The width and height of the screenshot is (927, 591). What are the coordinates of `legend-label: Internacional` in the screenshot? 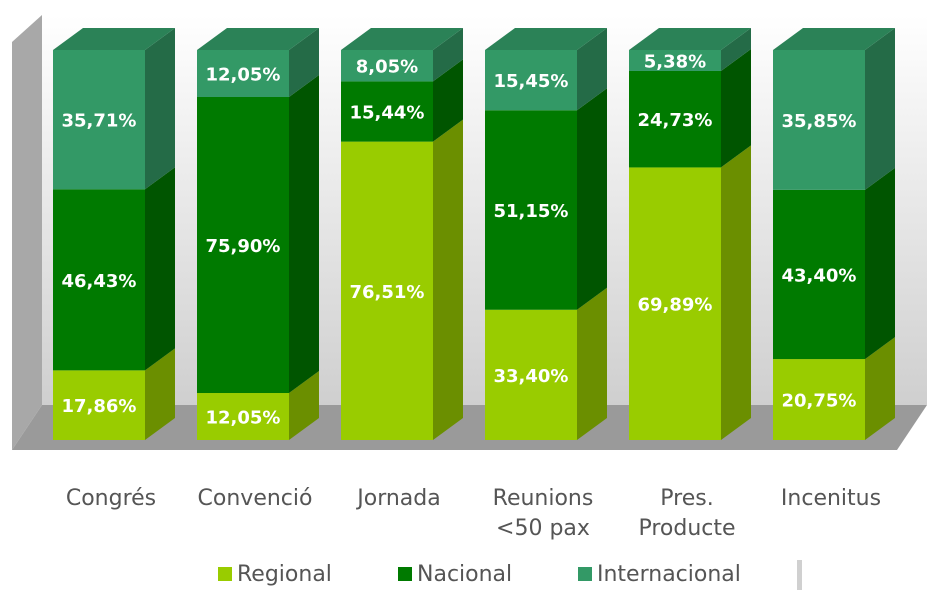 It's located at (669, 574).